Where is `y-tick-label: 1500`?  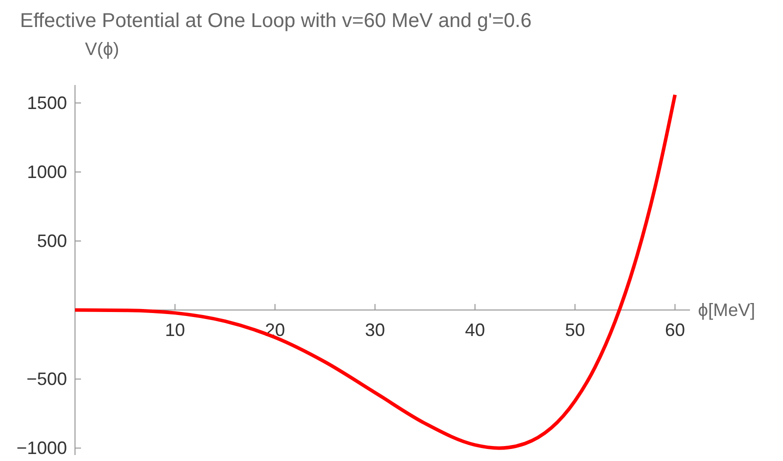
y-tick-label: 1500 is located at coordinates (46, 102).